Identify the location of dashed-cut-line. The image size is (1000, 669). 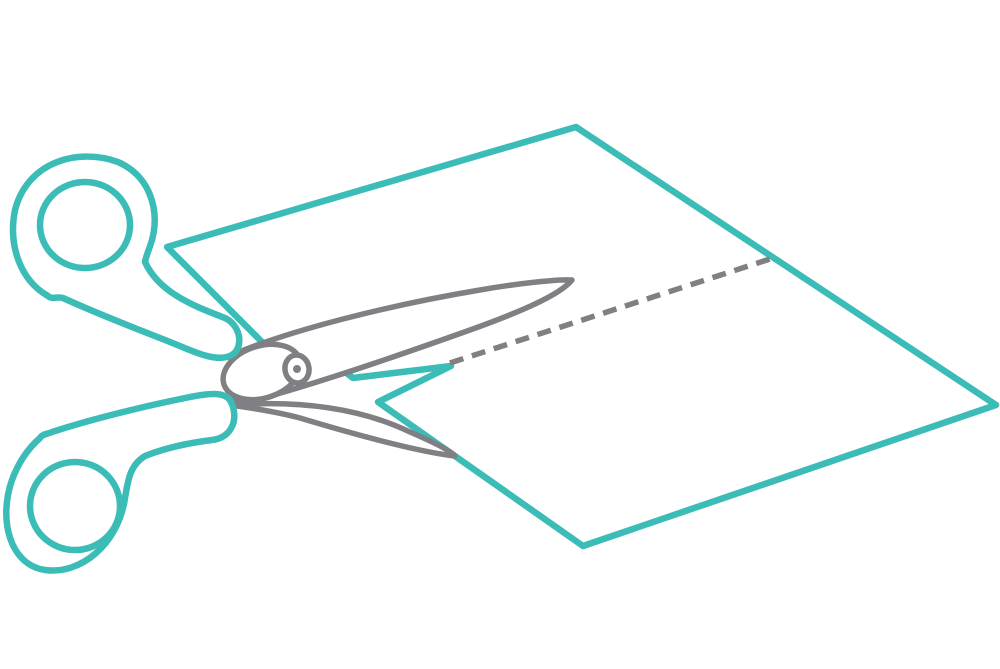
(611, 310).